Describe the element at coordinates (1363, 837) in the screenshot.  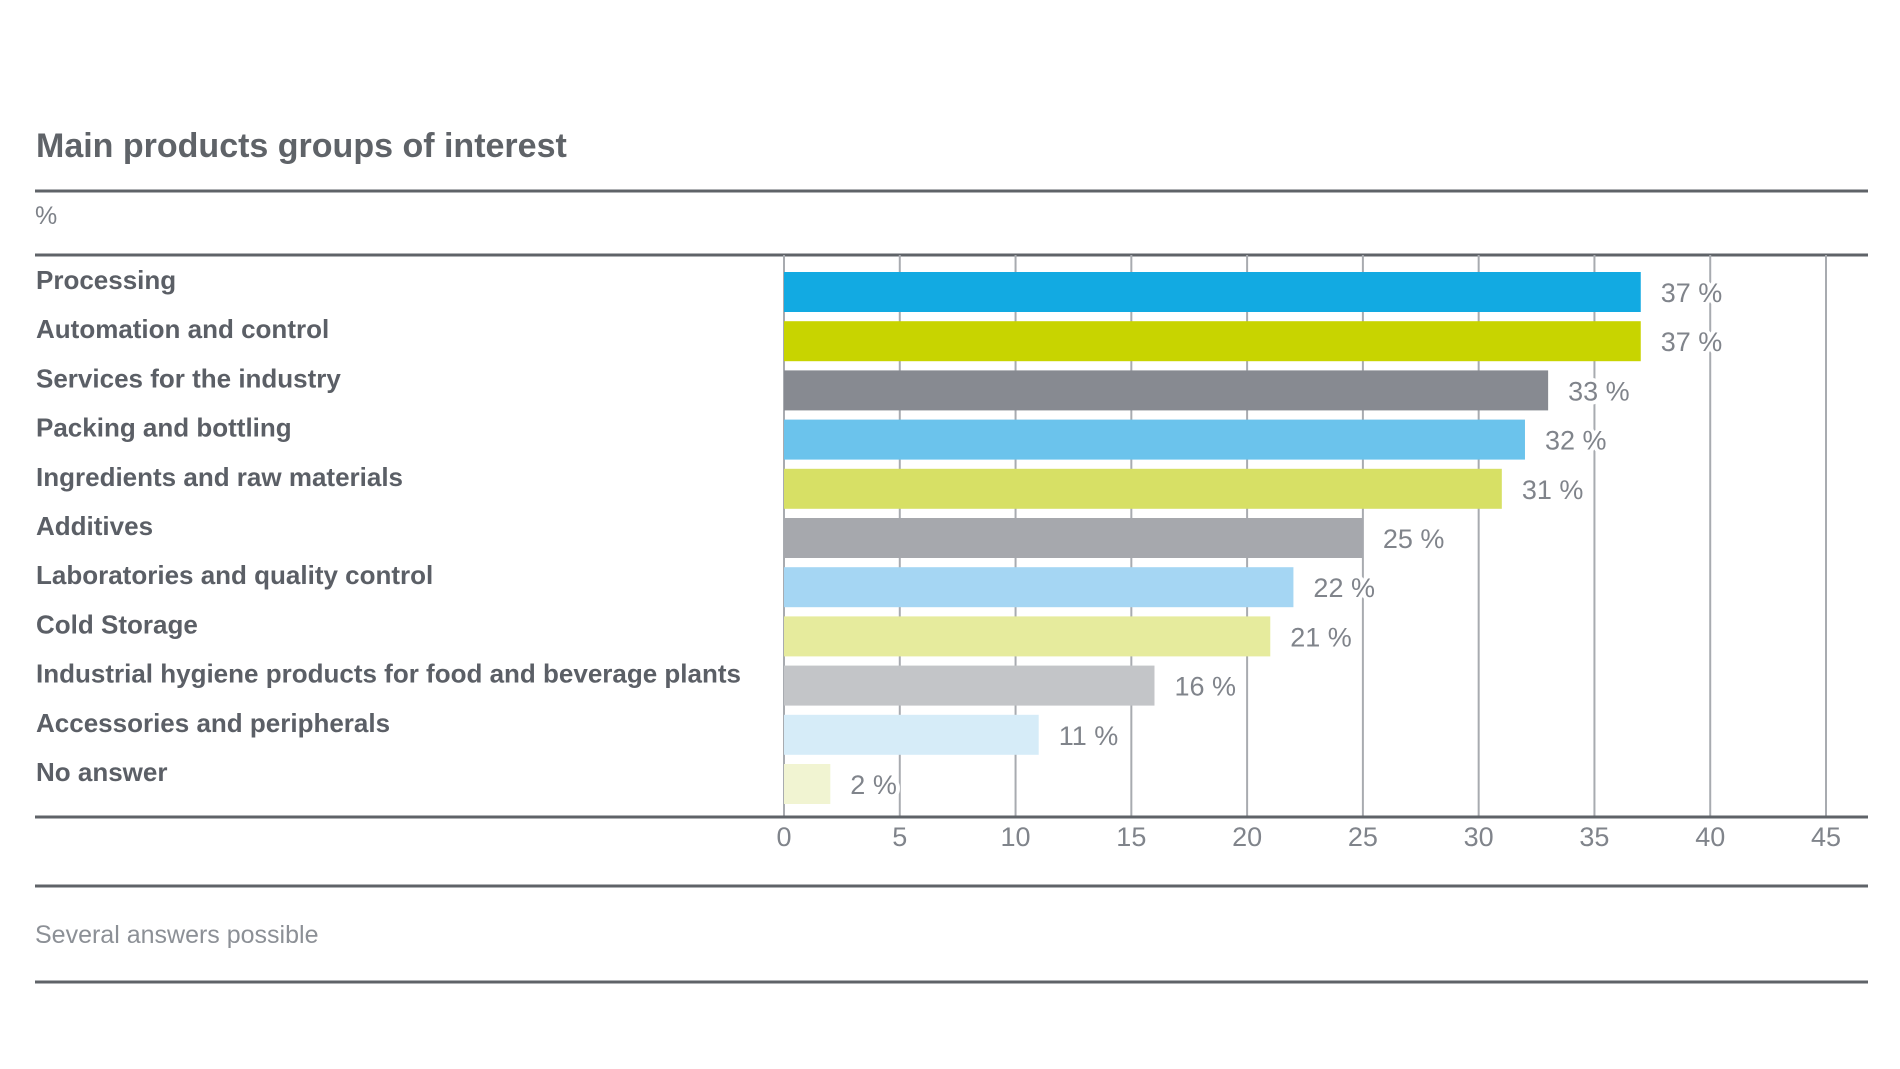
I see `x-tick-label: 25` at that location.